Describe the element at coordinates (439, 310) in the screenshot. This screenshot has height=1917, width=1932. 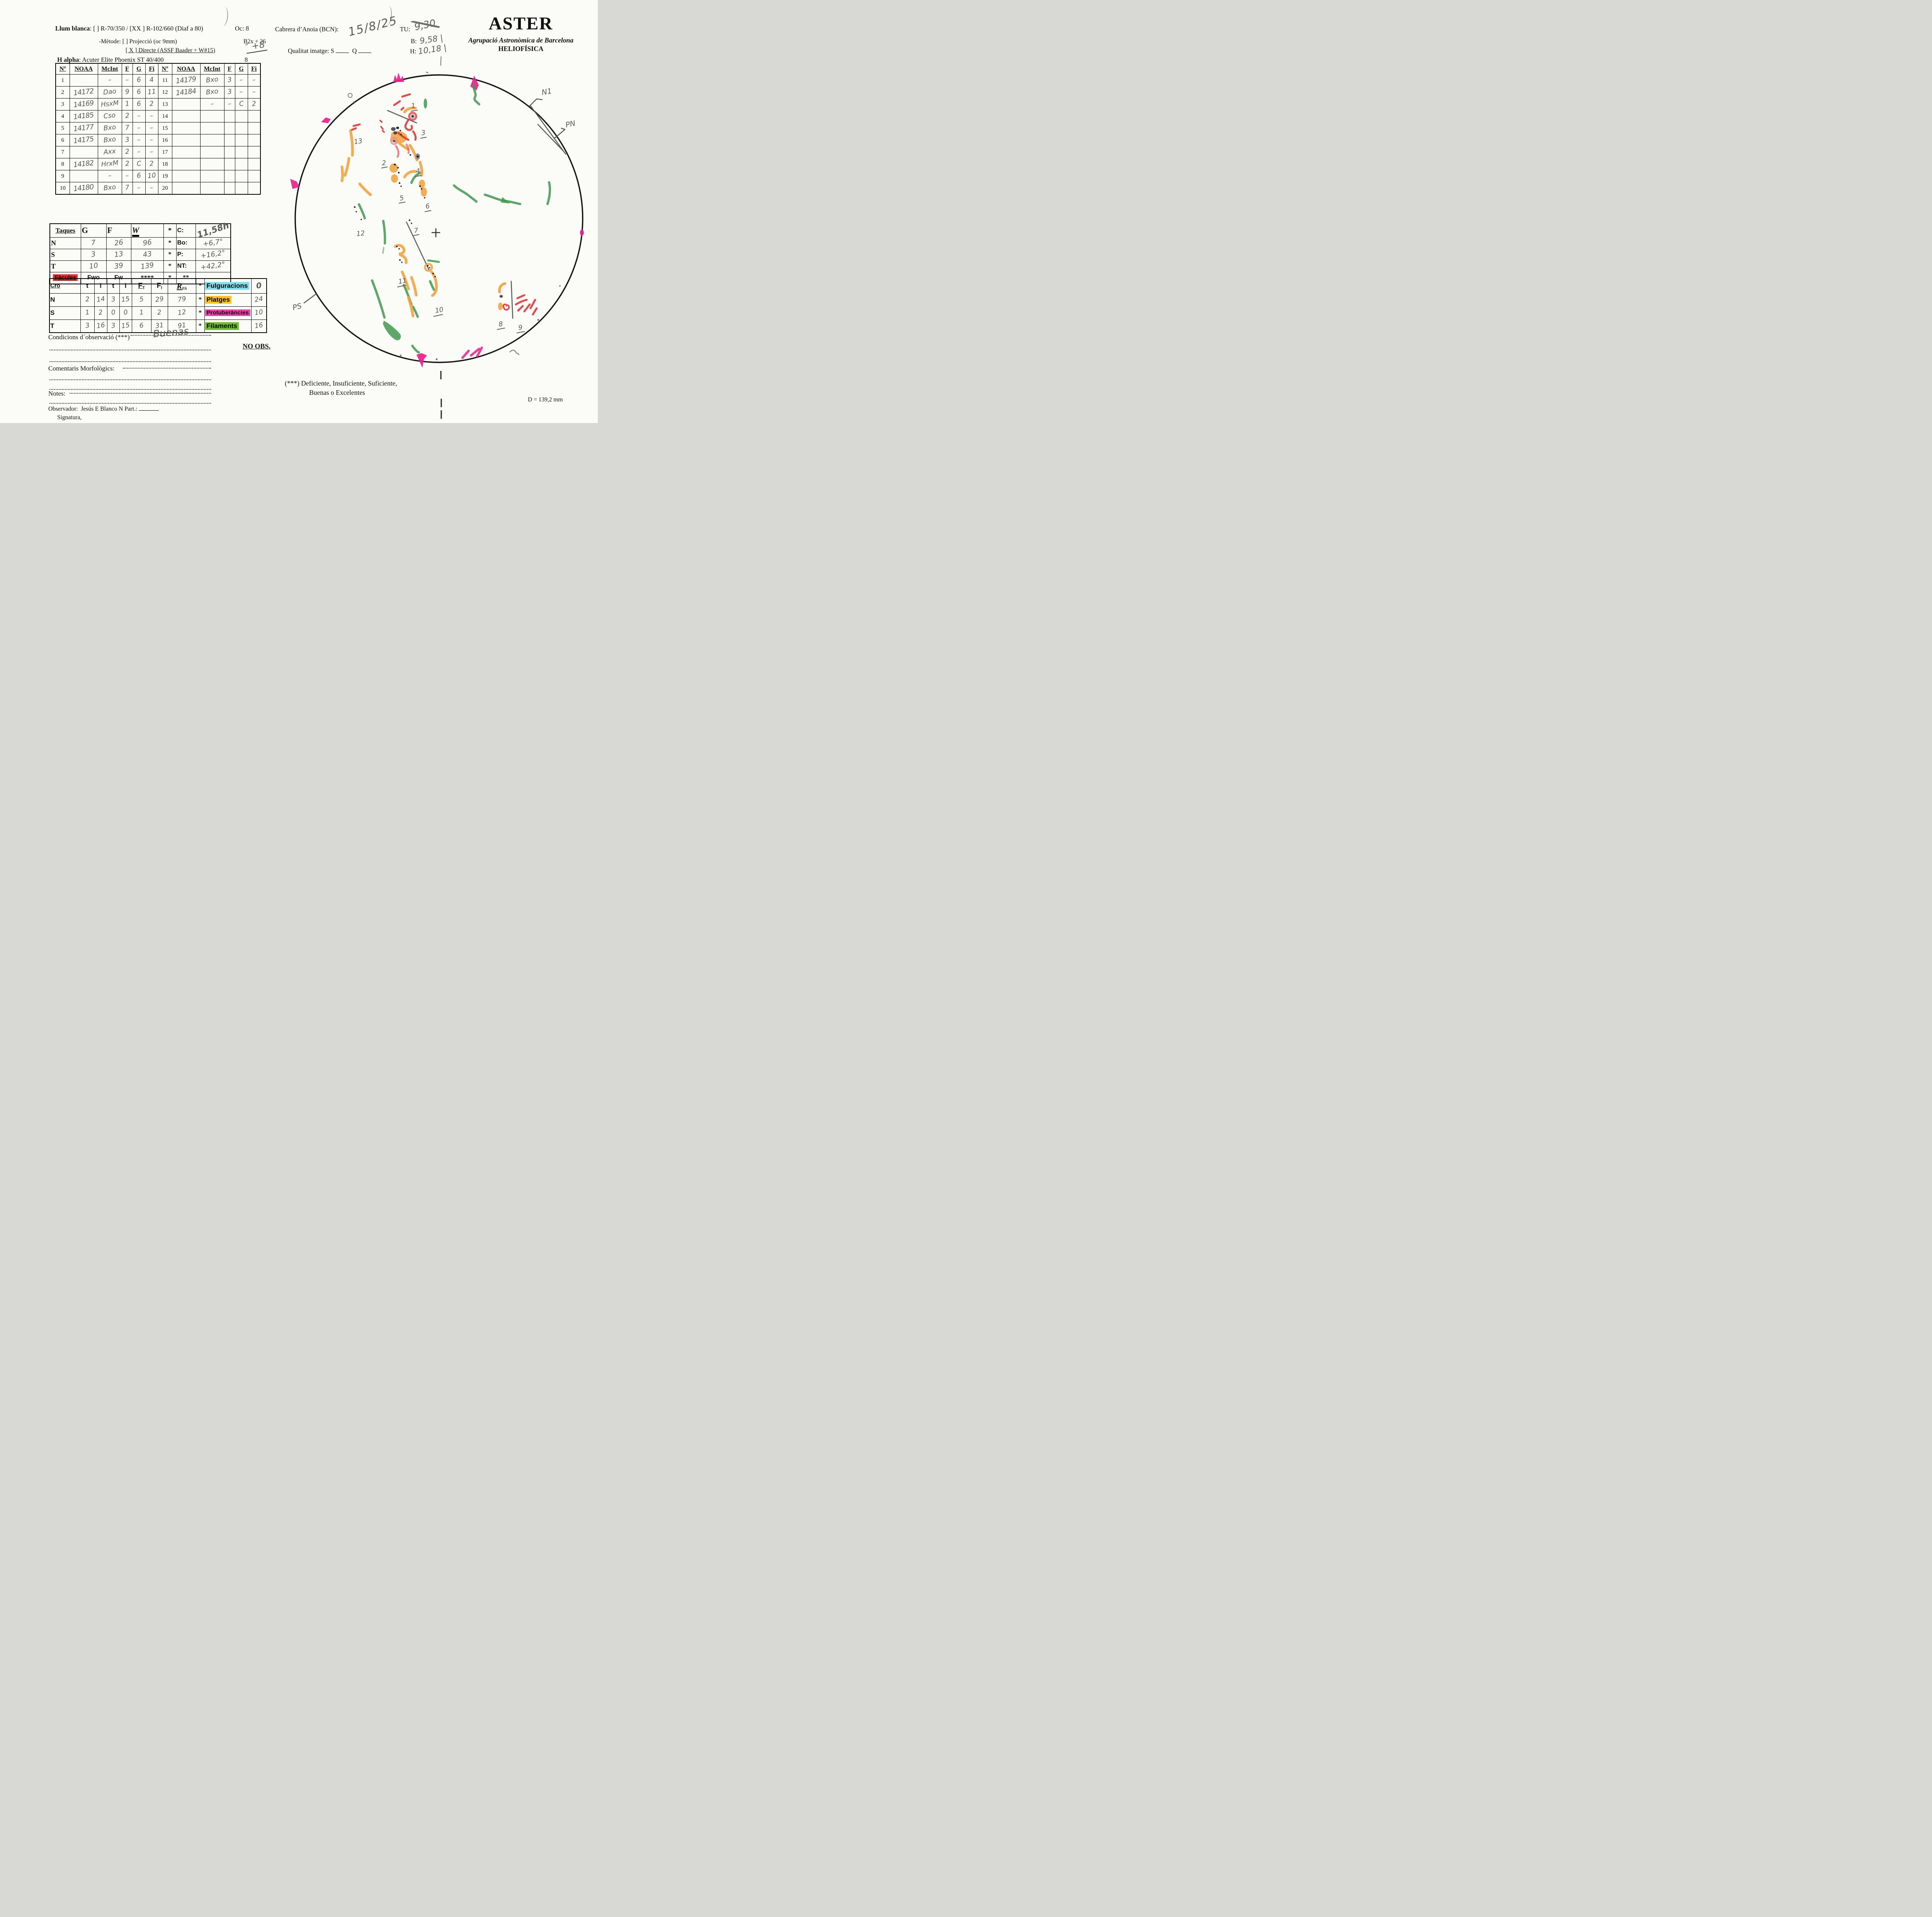
I see `group-label-10: 10` at that location.